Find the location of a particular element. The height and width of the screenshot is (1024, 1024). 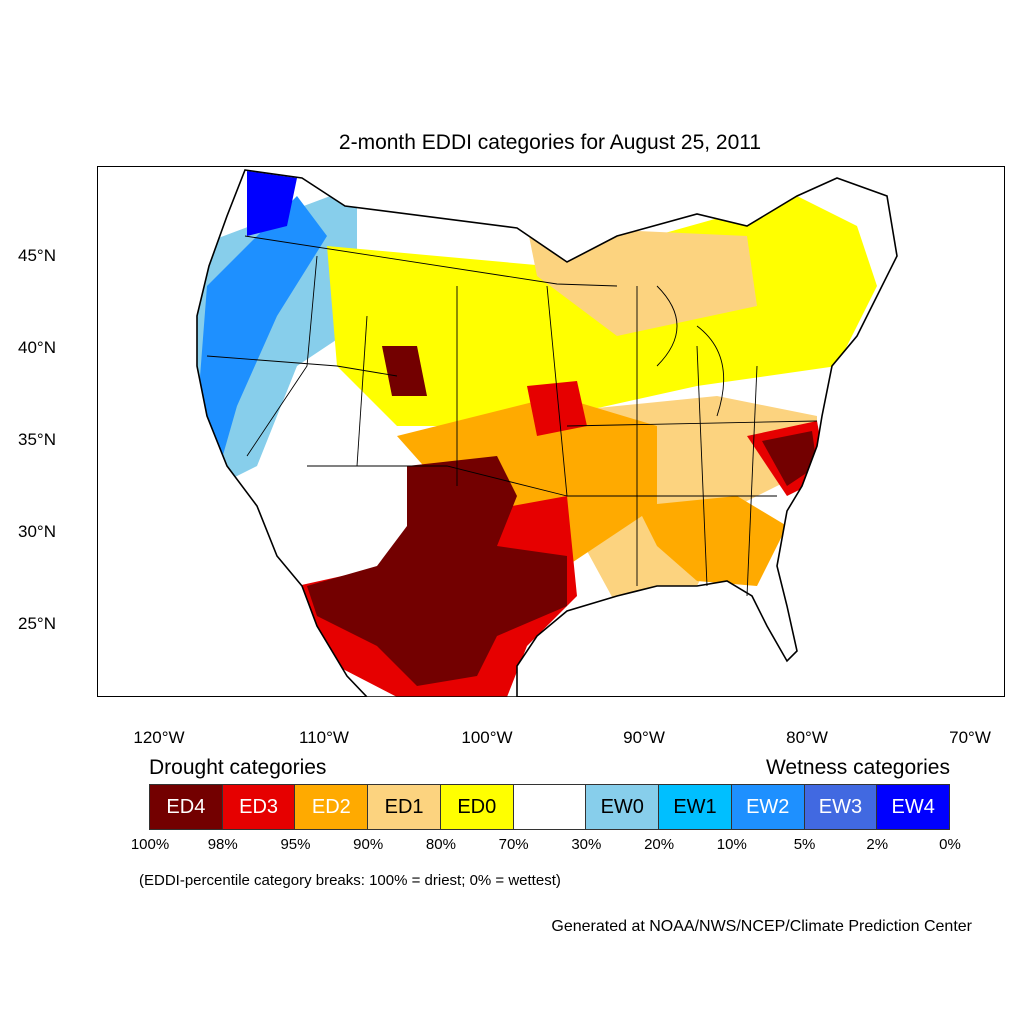

legend-swatch-ew0: EW0 is located at coordinates (622, 807).